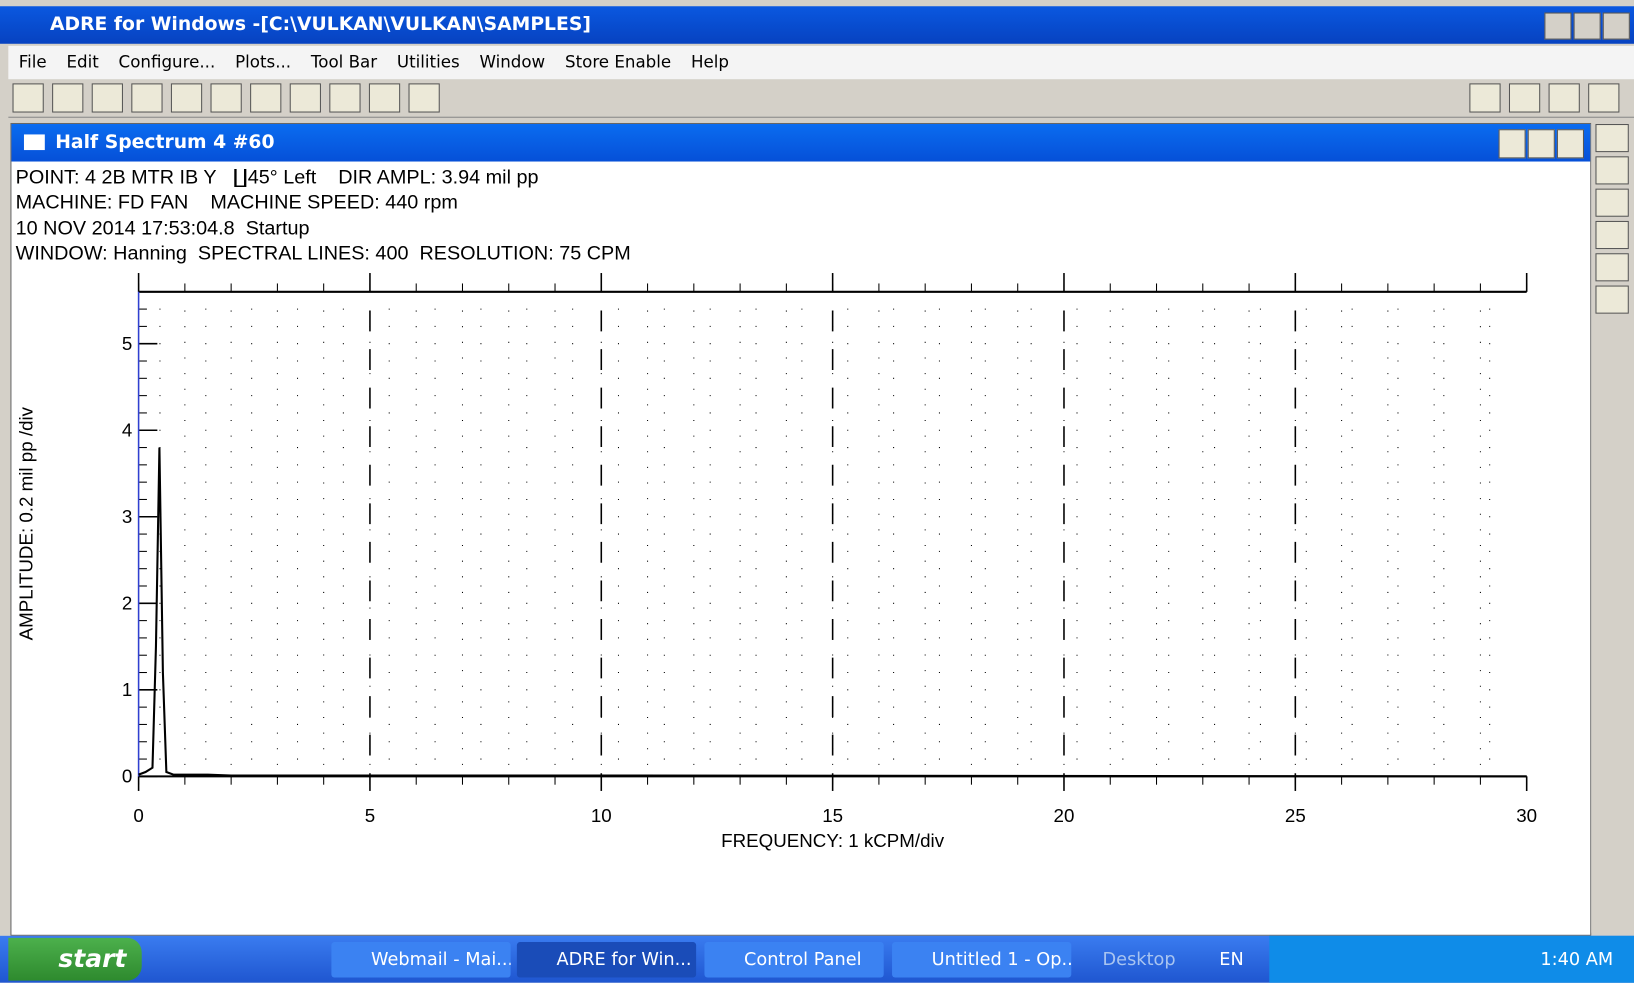 Image resolution: width=1634 pixels, height=983 pixels. I want to click on y-axis-label: AMPLITUDE: 0.2 mil pp /div, so click(25, 523).